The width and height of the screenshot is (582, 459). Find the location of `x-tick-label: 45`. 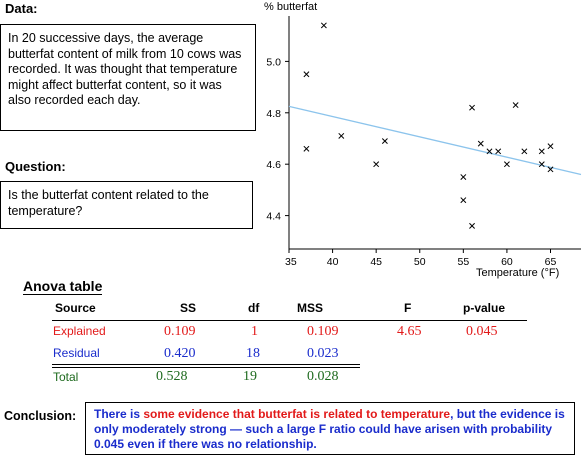

x-tick-label: 45 is located at coordinates (376, 262).